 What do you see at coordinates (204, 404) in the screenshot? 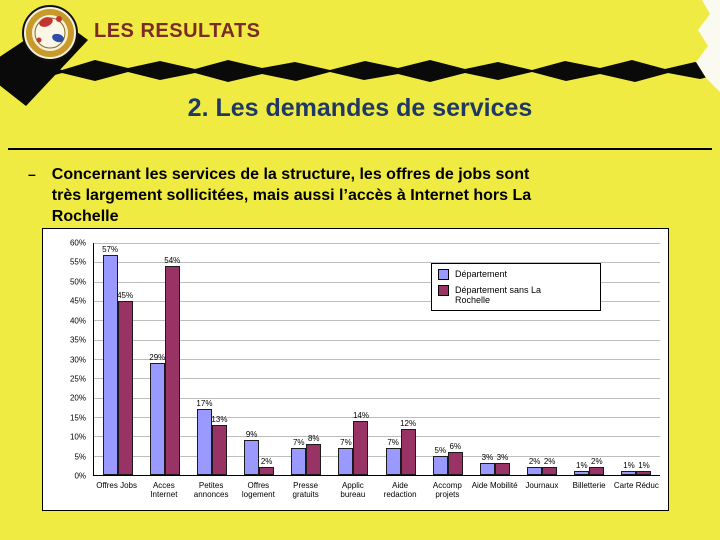
I see `bar-value-label: 17%` at bounding box center [204, 404].